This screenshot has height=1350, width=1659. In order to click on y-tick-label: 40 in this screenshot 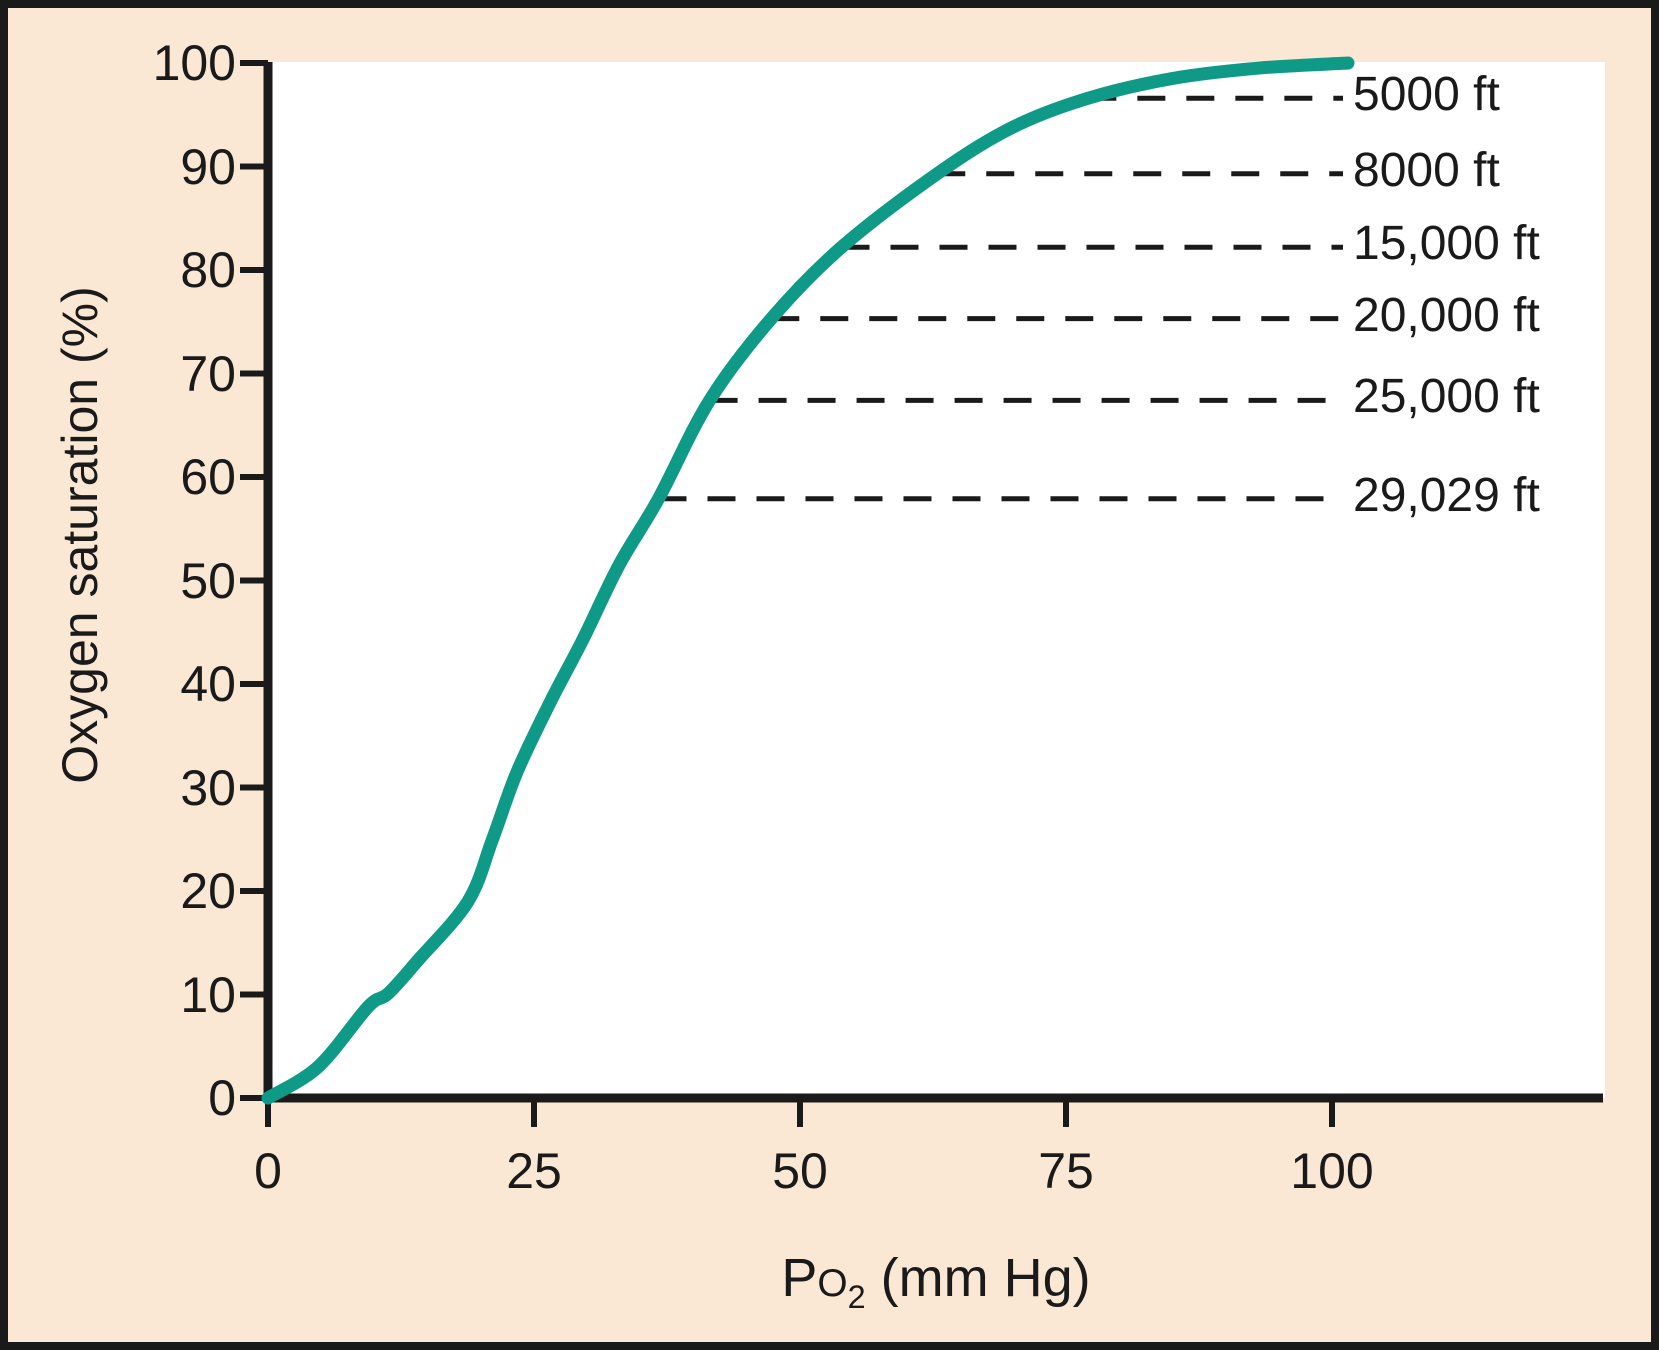, I will do `click(208, 684)`.